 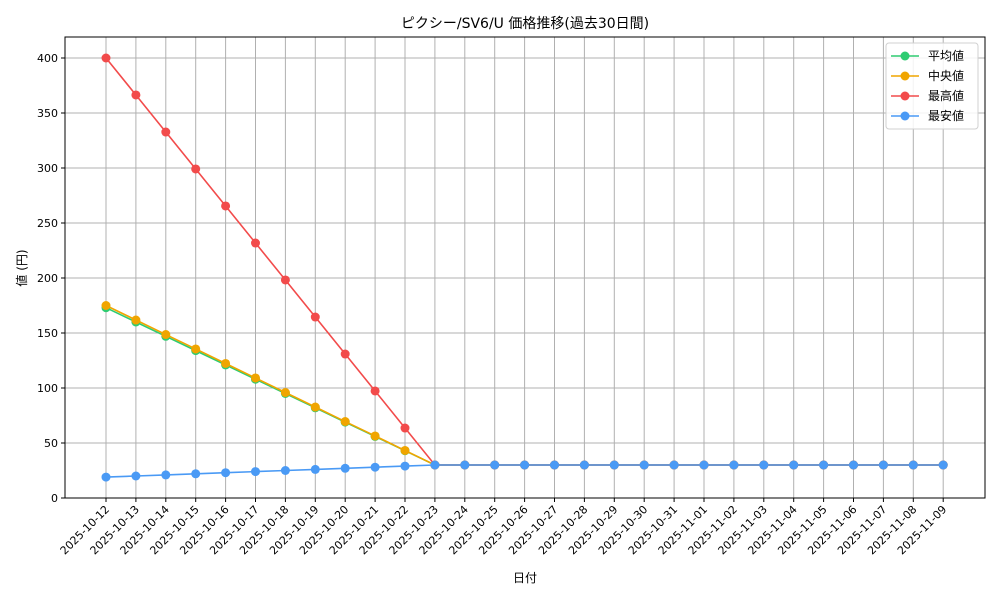 I want to click on y-axis-ticks: 0 50 100 150 200 250 300 350 400, so click(x=51, y=278).